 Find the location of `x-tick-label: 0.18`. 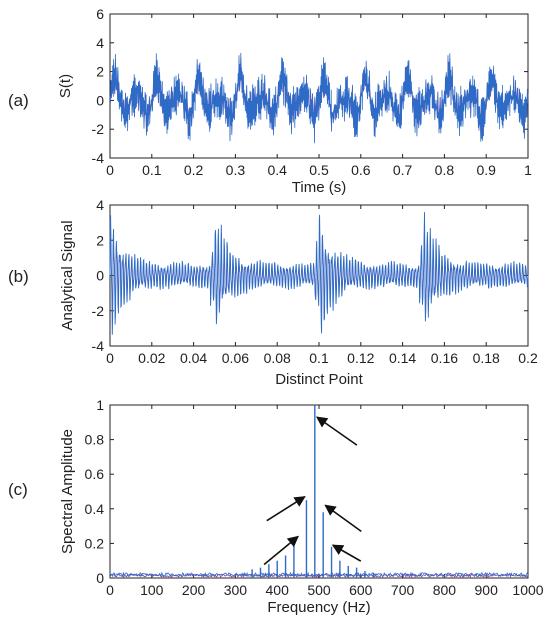

x-tick-label: 0.18 is located at coordinates (486, 358).